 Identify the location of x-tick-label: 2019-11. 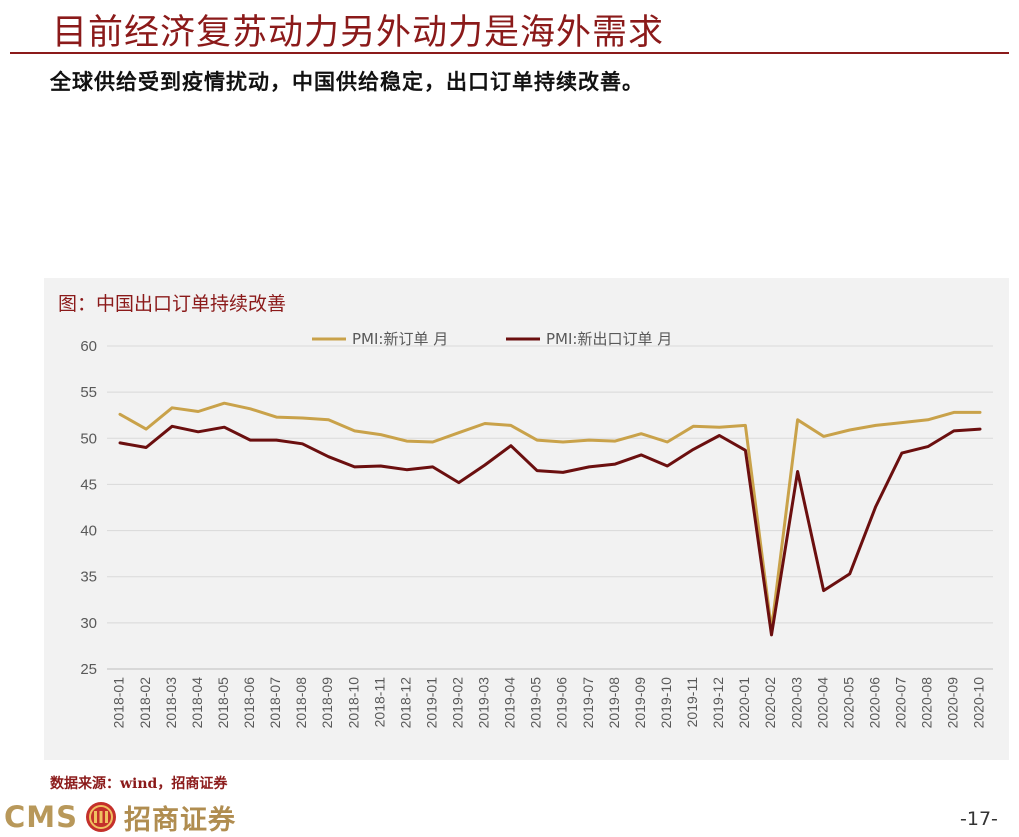
(692, 702).